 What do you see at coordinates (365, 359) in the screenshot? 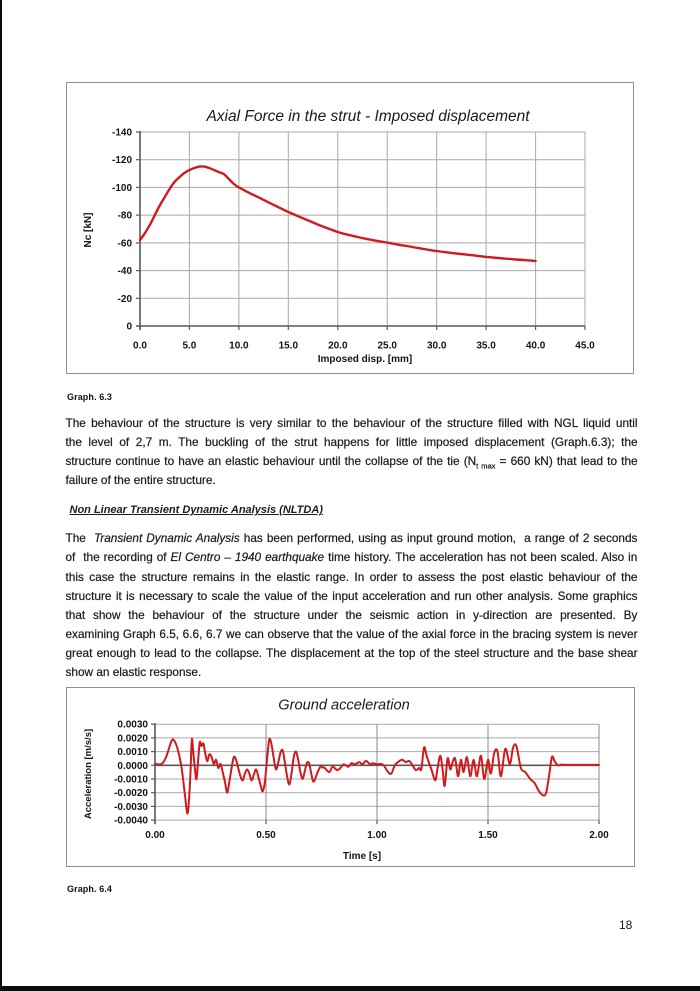
I see `svg-text: Imposed disp. [mm]` at bounding box center [365, 359].